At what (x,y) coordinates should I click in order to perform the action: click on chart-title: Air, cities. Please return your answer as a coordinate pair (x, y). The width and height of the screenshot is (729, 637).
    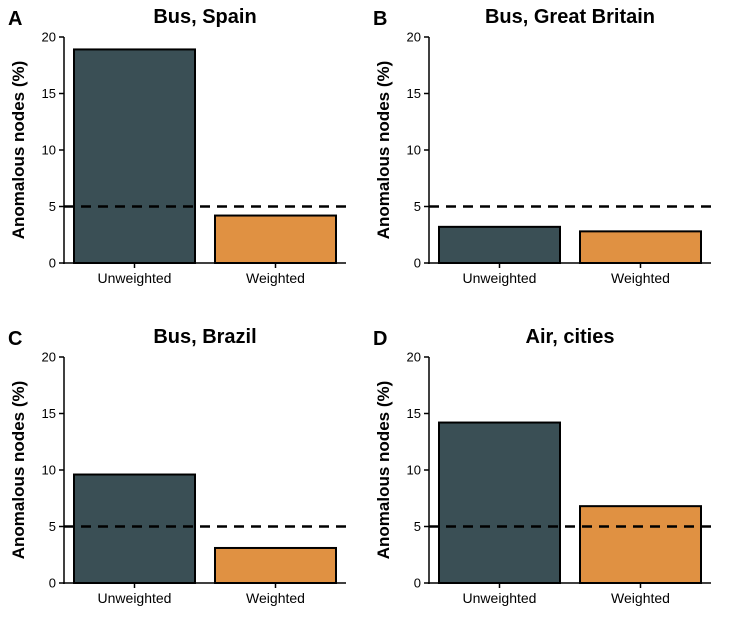
    Looking at the image, I should click on (570, 337).